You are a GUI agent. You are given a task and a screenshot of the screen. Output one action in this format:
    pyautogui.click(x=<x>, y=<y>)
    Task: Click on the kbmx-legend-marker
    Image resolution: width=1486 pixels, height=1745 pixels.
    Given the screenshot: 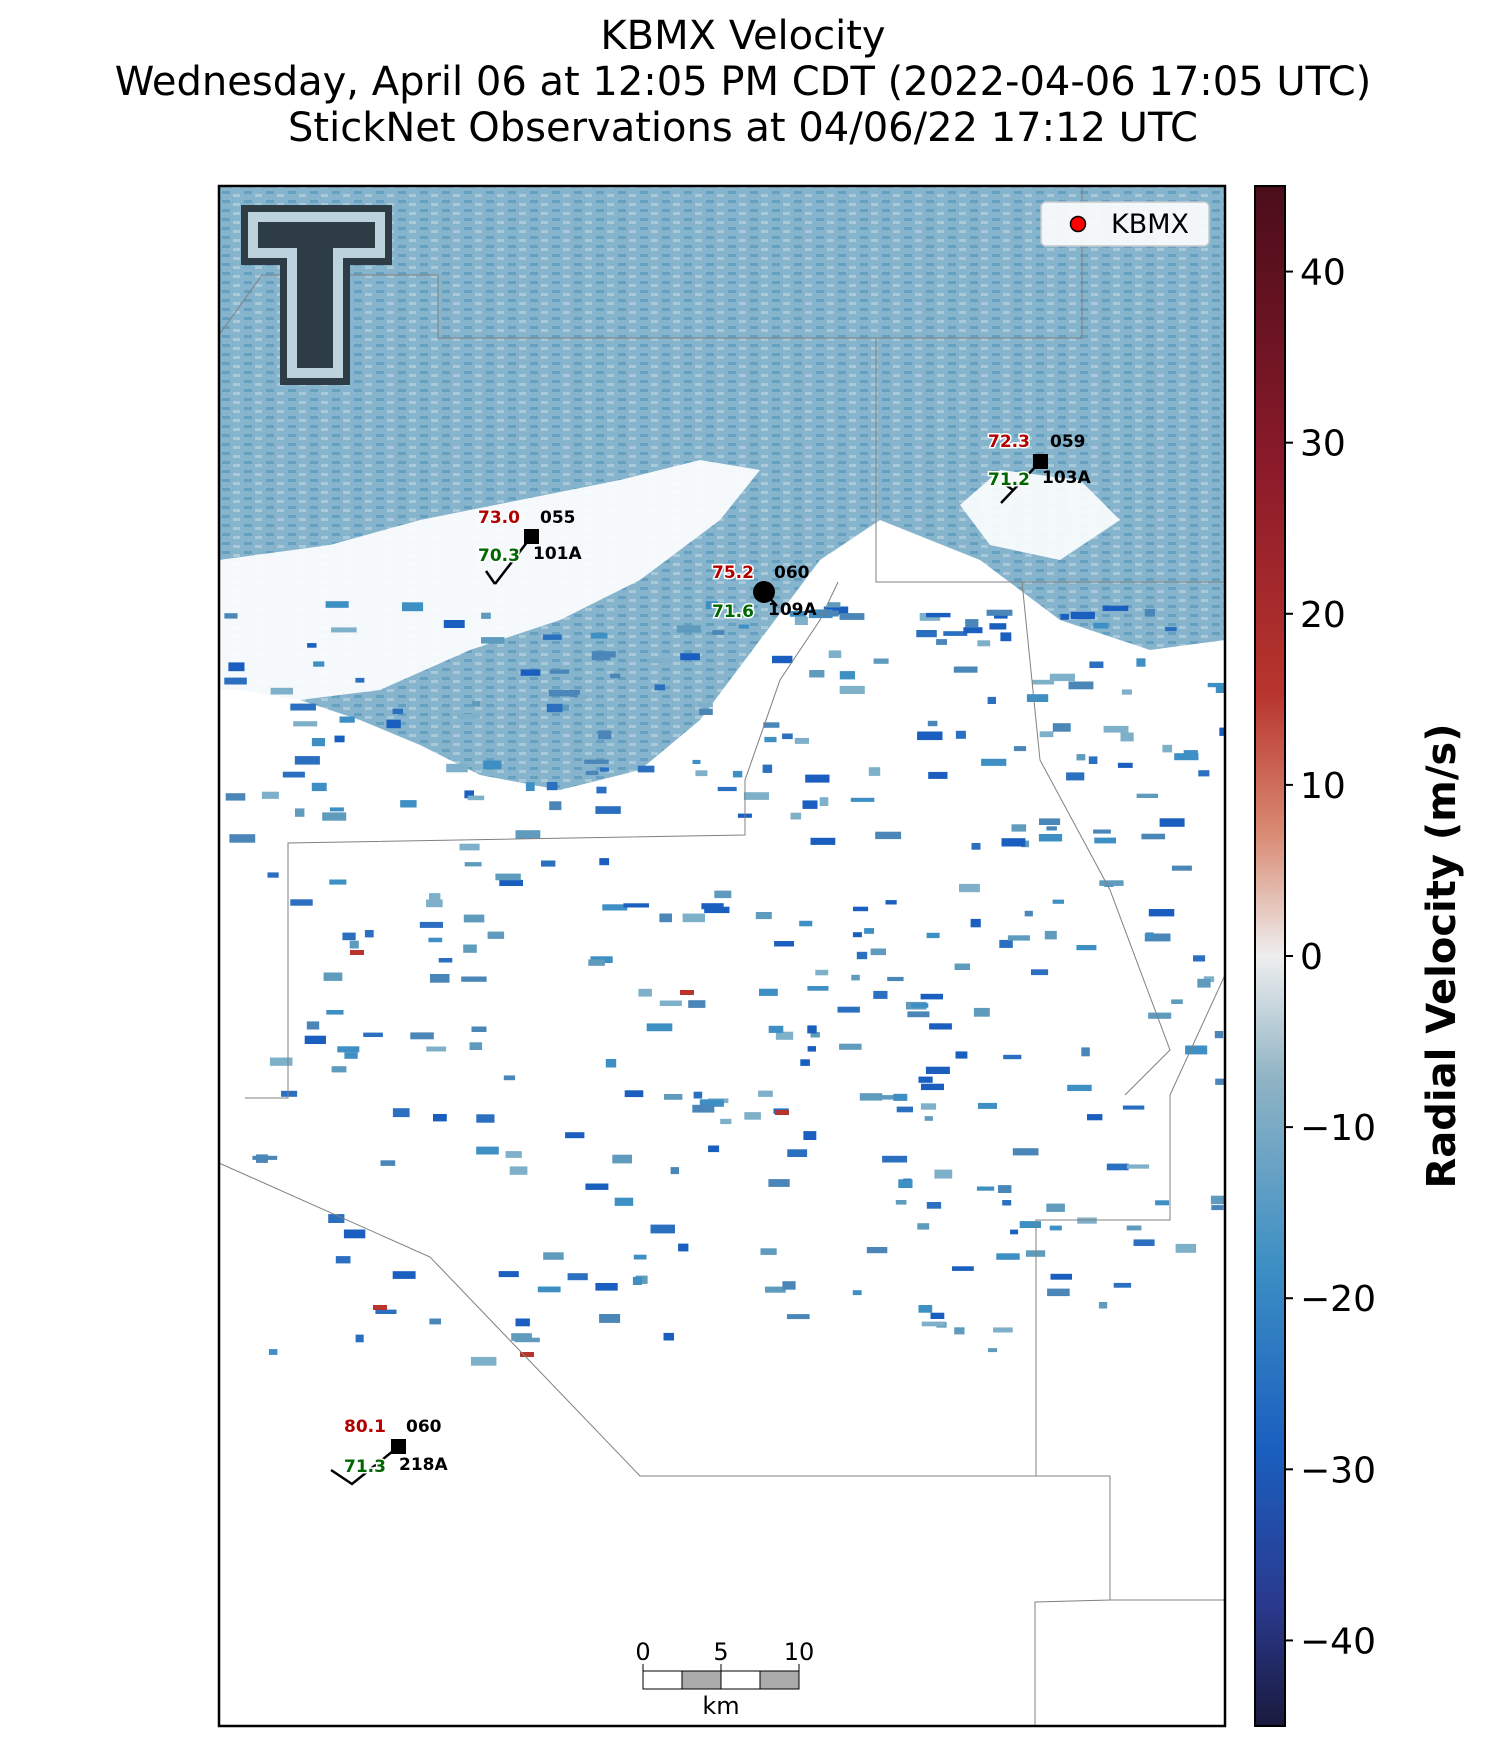 What is the action you would take?
    pyautogui.click(x=1078, y=224)
    